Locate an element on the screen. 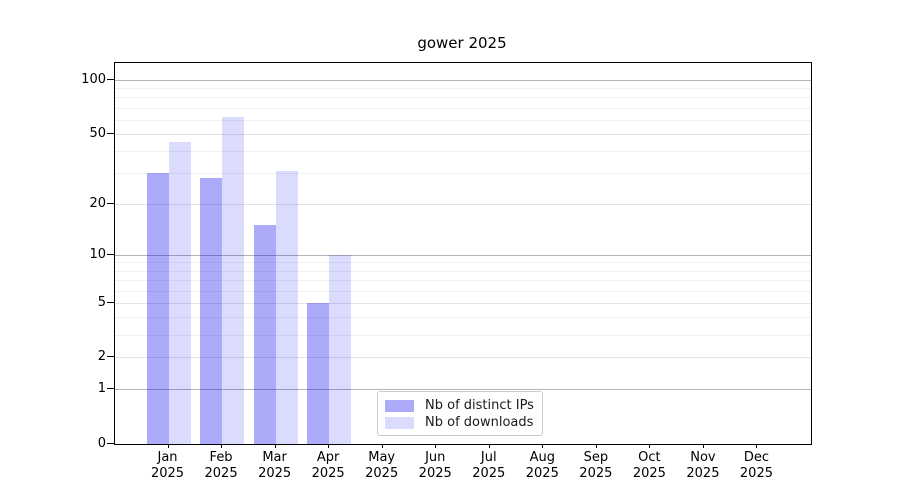 Image resolution: width=900 pixels, height=500 pixels. x-tick-label: Jul 2025 is located at coordinates (489, 465).